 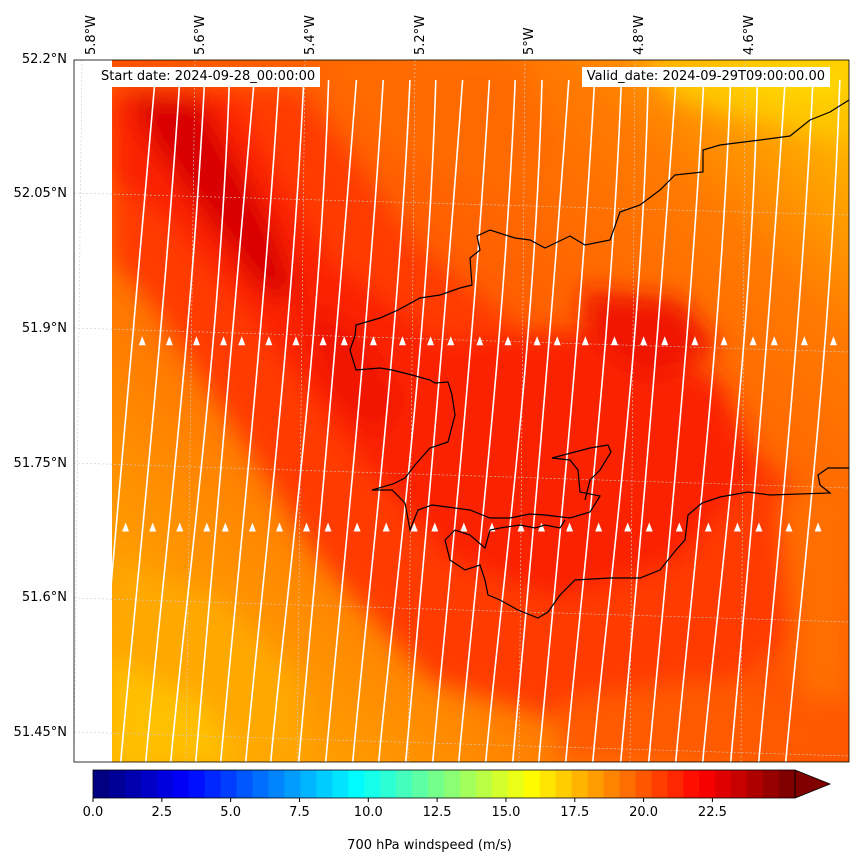 What do you see at coordinates (299, 812) in the screenshot?
I see `colorbar-tick-label: 7.5` at bounding box center [299, 812].